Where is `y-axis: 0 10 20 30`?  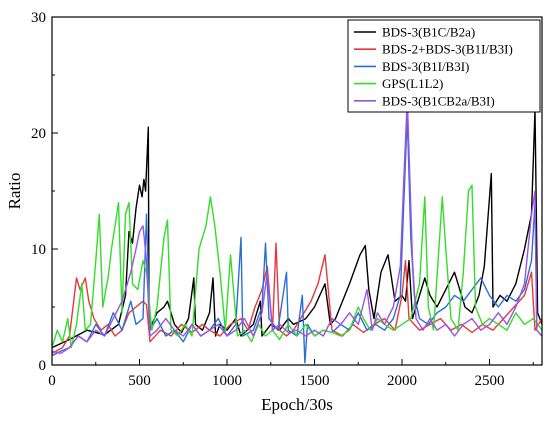 y-axis: 0 10 20 30 is located at coordinates (44, 192).